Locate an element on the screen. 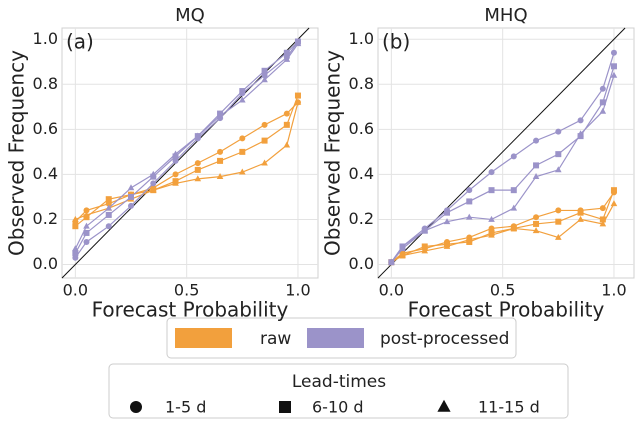 This screenshot has height=424, width=642. lead-time-label: 1-5 d is located at coordinates (185, 407).